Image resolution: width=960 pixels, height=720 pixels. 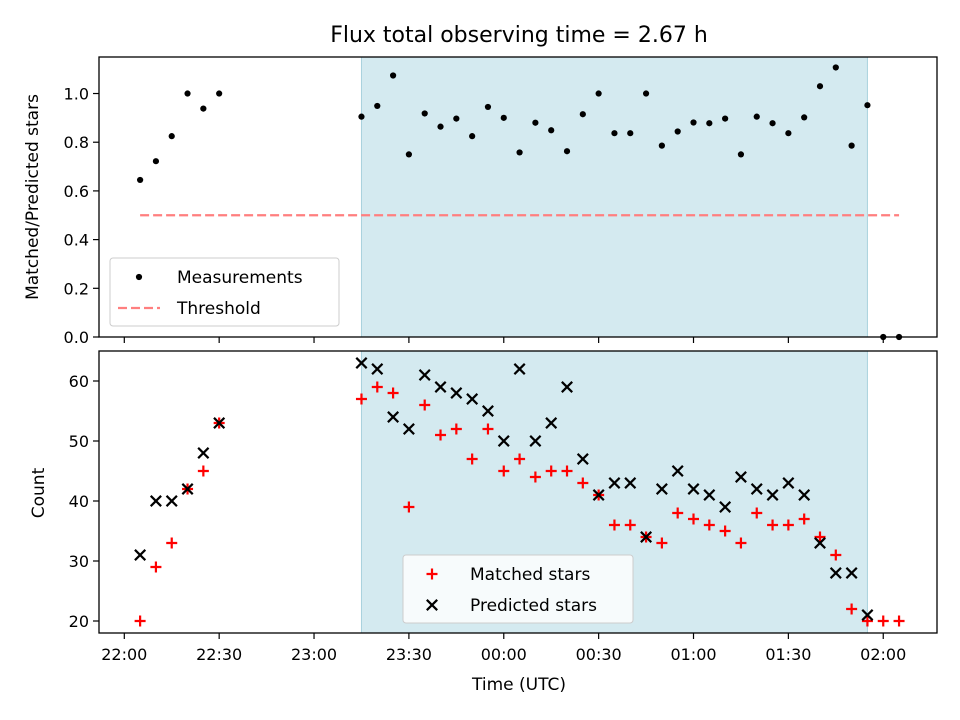 I want to click on y-axis-ticks: 0.0 0.2 0.4 0.6 0.8 1.0, so click(x=81, y=216).